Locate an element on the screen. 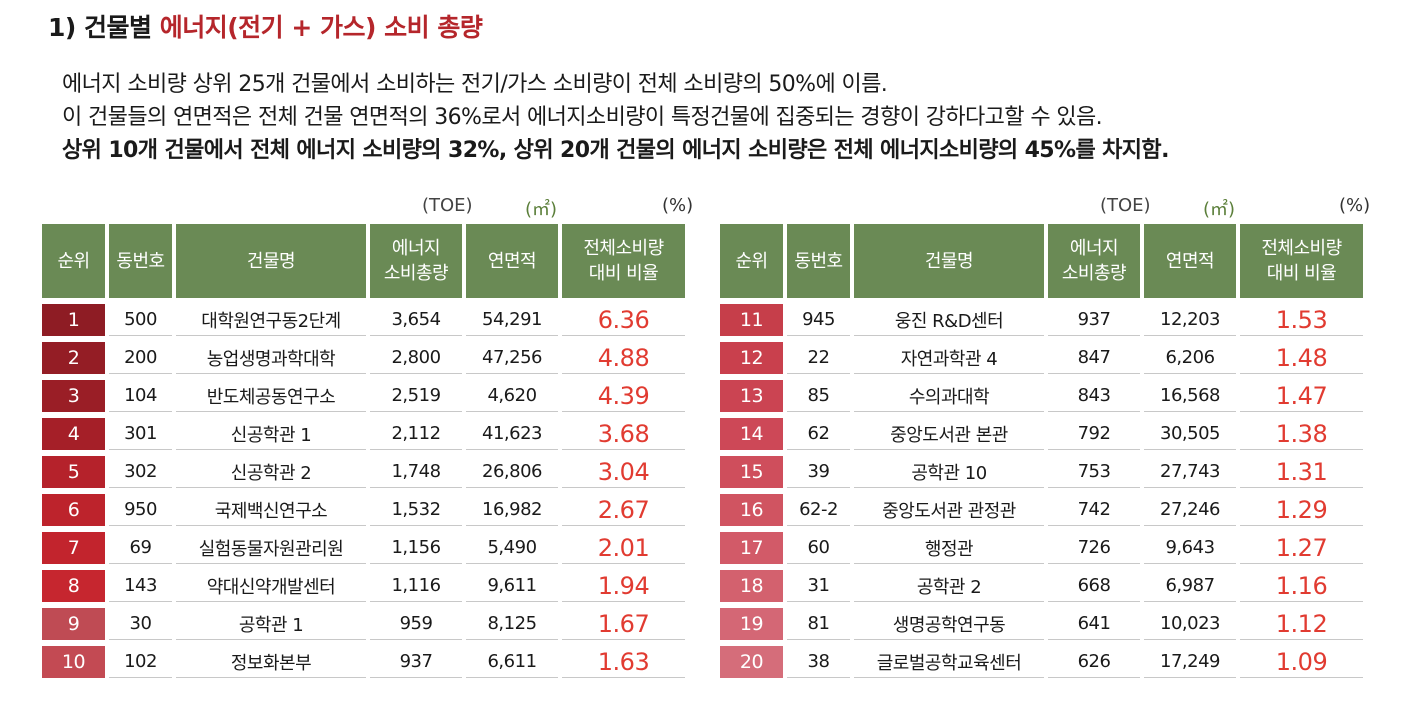 Image resolution: width=1402 pixels, height=716 pixels. table-row: 20 38 글로벌공학교육센터 626 17,249 1.09 is located at coordinates (1041, 662).